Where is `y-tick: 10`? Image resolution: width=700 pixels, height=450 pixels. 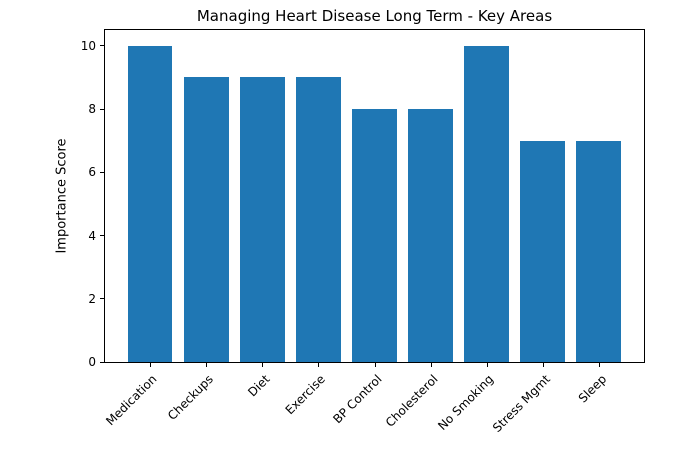 y-tick: 10 is located at coordinates (93, 46).